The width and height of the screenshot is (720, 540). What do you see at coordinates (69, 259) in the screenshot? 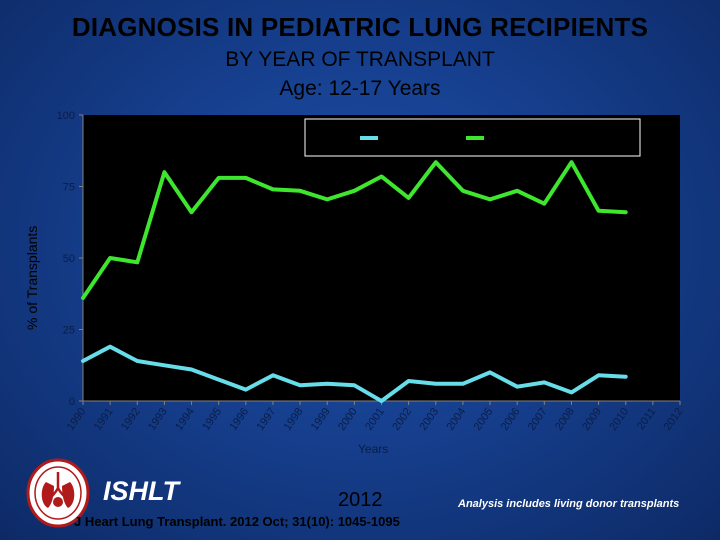
I see `y-tick-label: 50` at bounding box center [69, 259].